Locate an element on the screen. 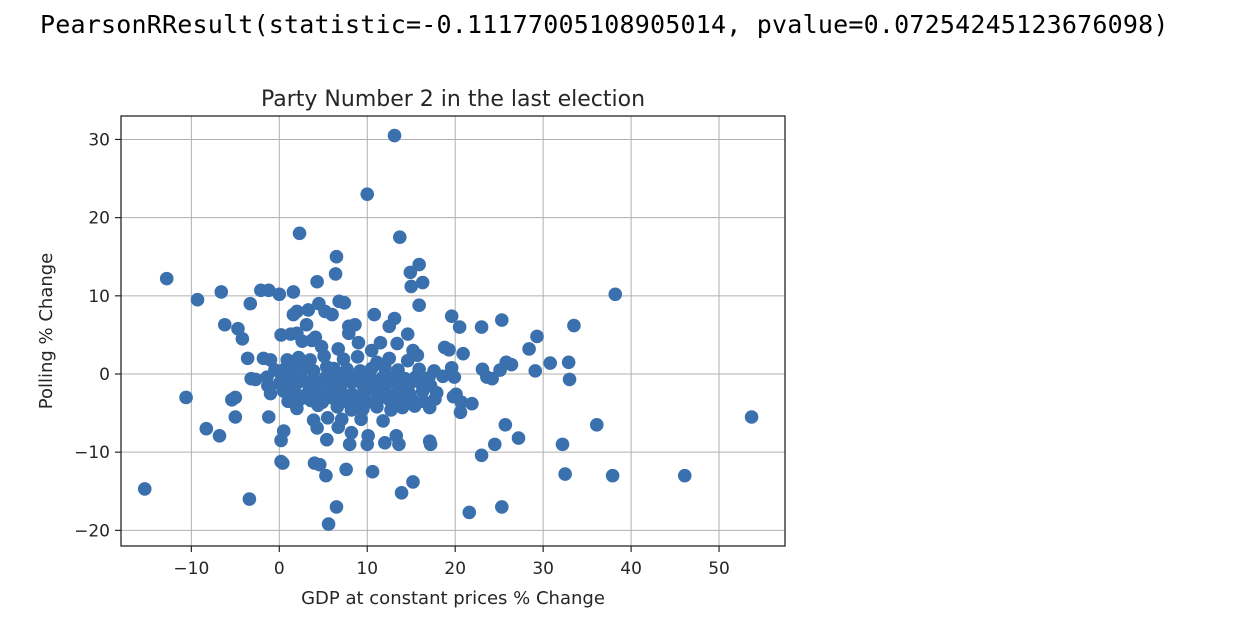 This screenshot has height=626, width=1240. x-tick-label: 10 is located at coordinates (367, 569).